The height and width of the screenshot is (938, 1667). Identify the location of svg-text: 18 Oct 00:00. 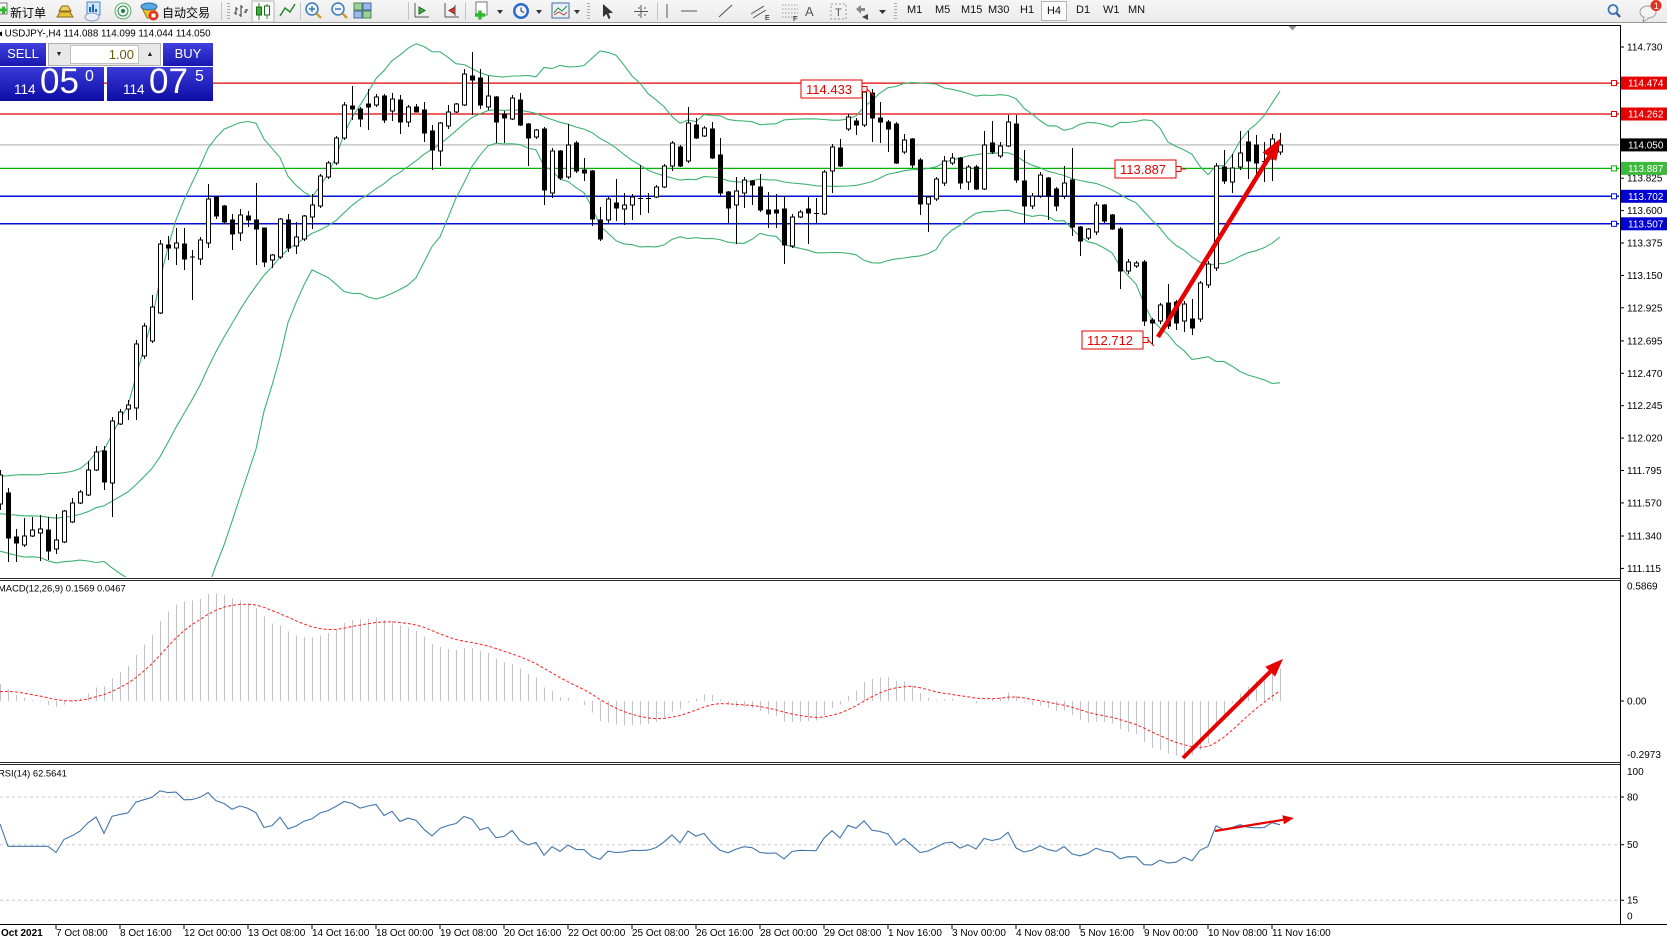
(405, 933).